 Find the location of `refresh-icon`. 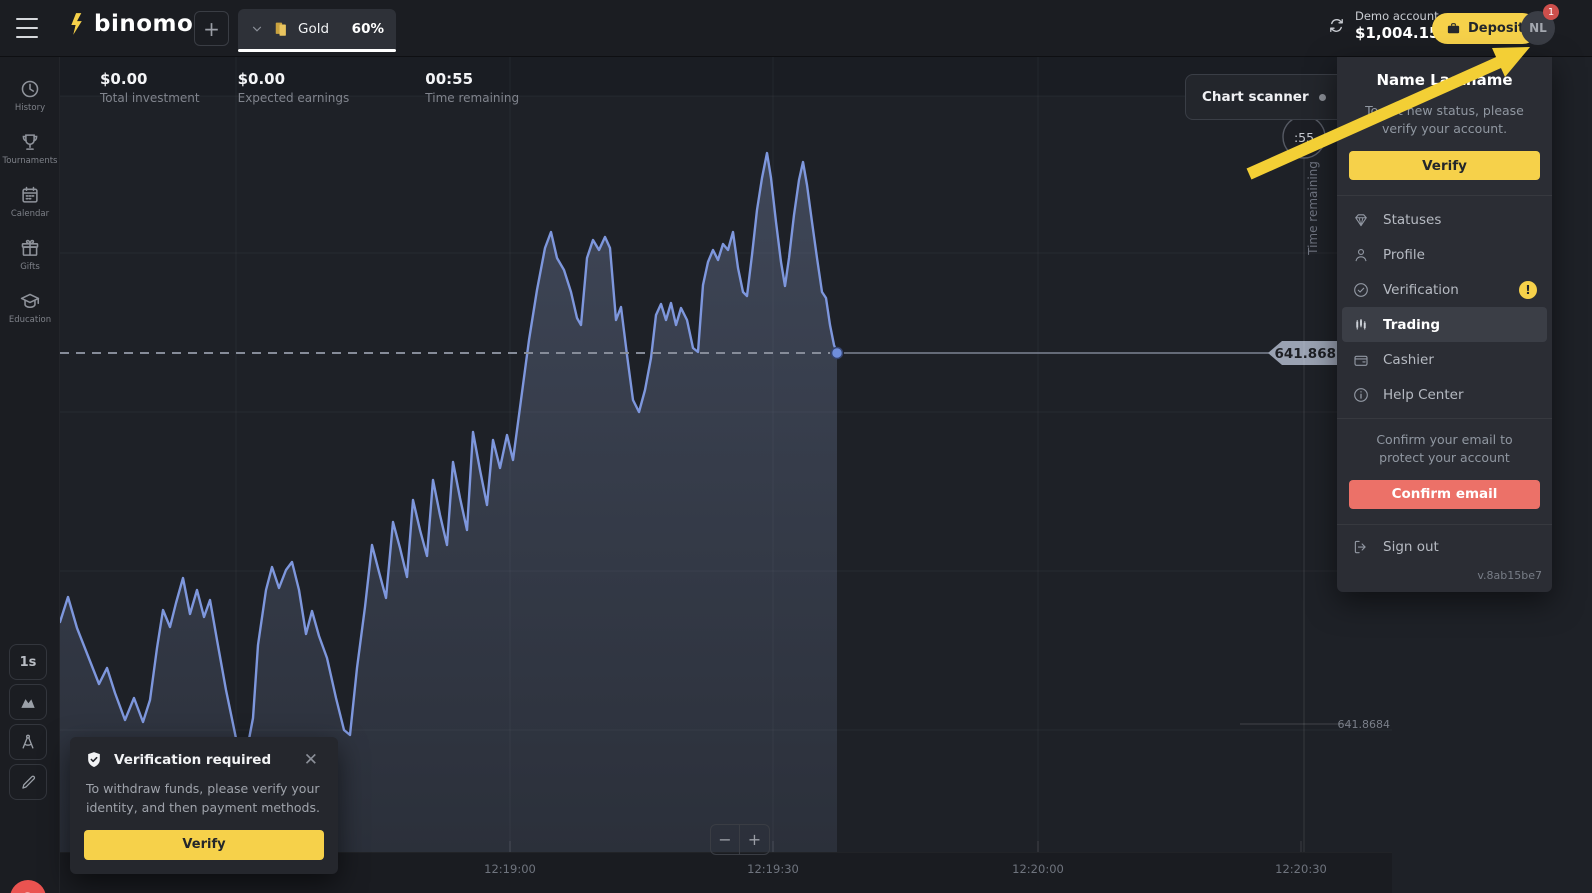

refresh-icon is located at coordinates (1336, 25).